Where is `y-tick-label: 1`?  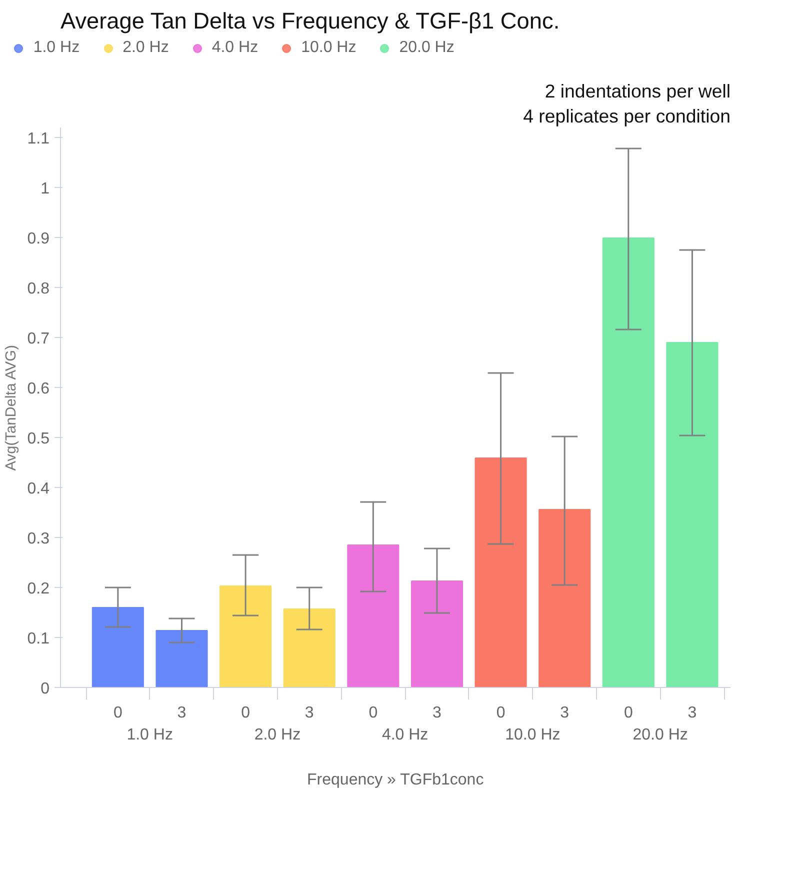 y-tick-label: 1 is located at coordinates (45, 189).